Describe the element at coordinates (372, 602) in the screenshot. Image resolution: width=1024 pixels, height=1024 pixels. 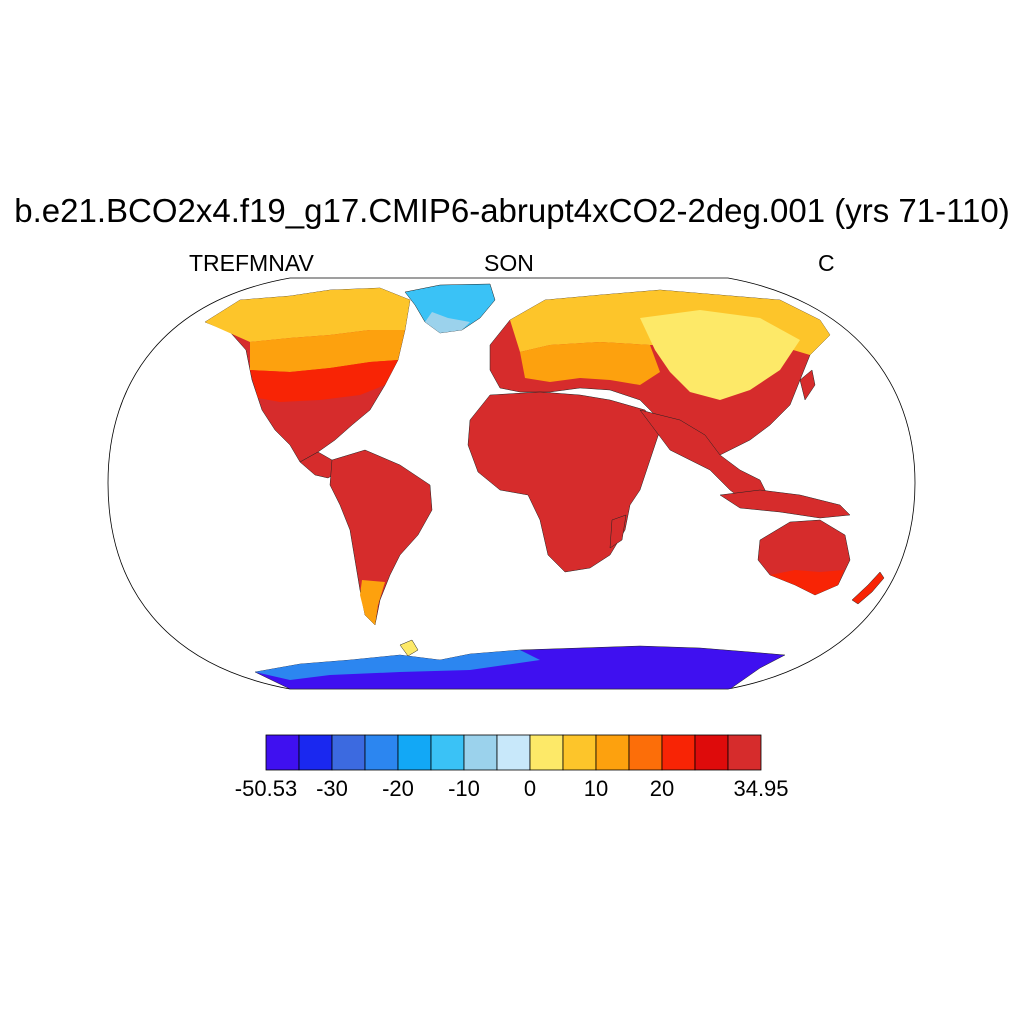
I see `south-america-tip` at that location.